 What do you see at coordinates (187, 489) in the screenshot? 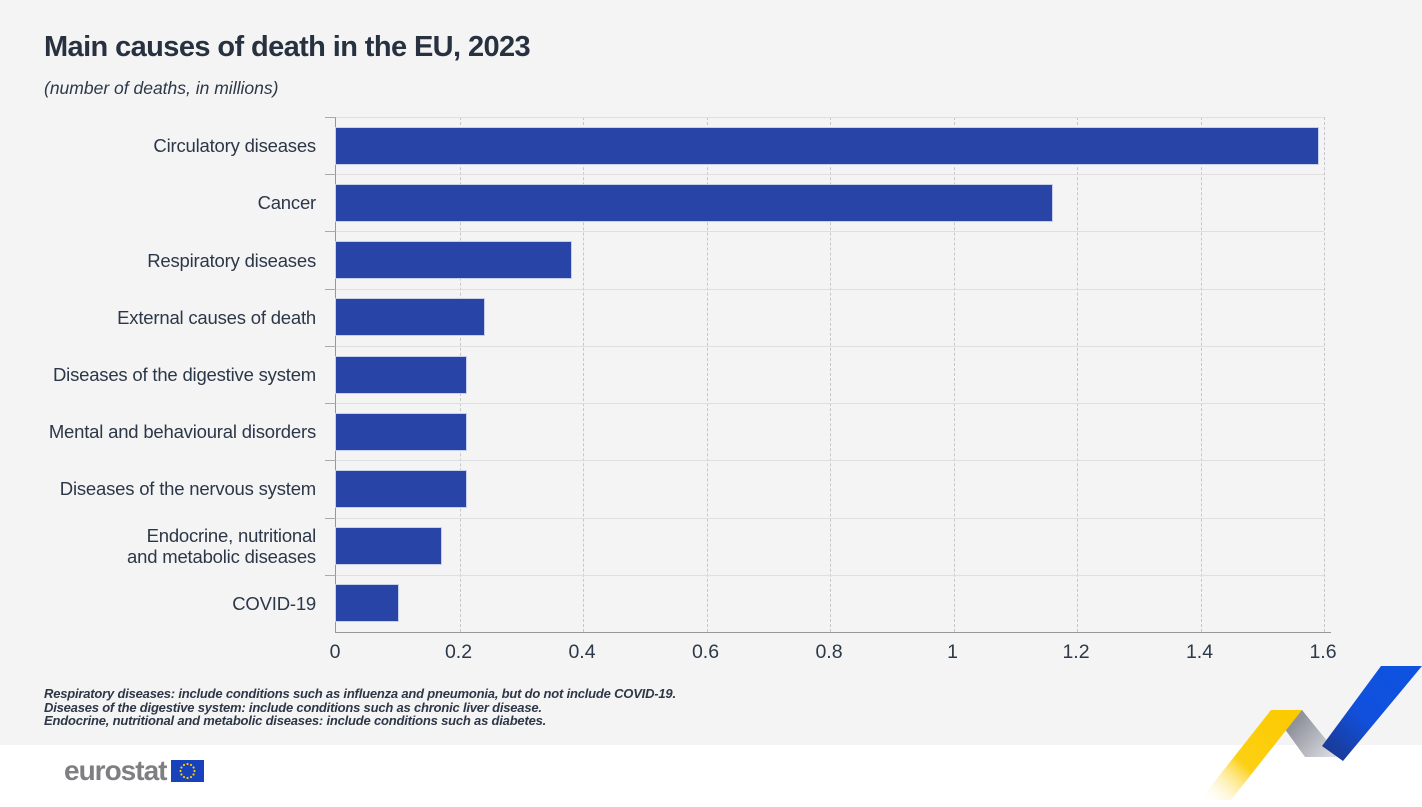
I see `category-label: Diseases of the nervous system` at bounding box center [187, 489].